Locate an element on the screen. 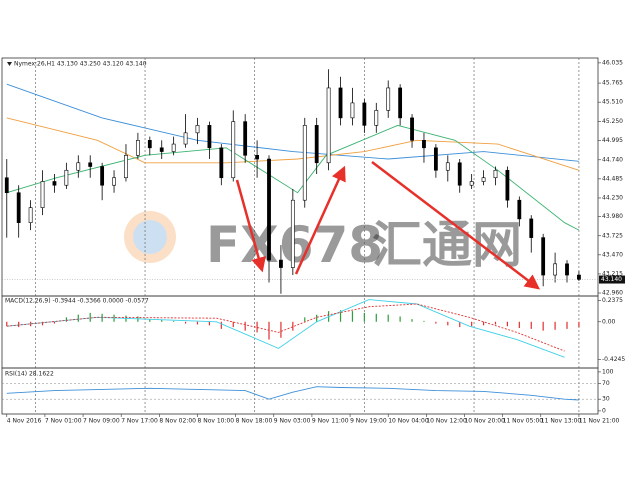  y-tick-label: 0.2375 is located at coordinates (612, 300).